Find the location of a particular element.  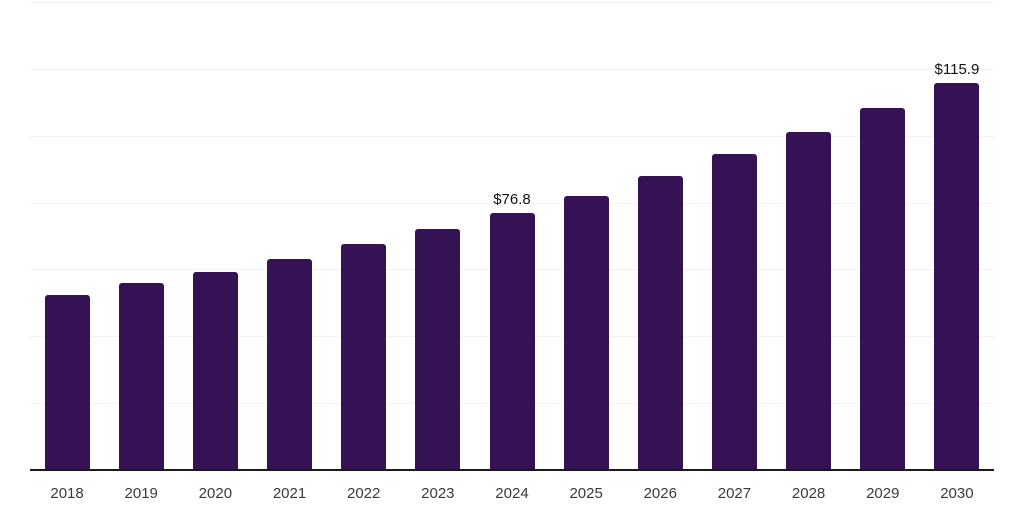

bar-2024 is located at coordinates (512, 341).